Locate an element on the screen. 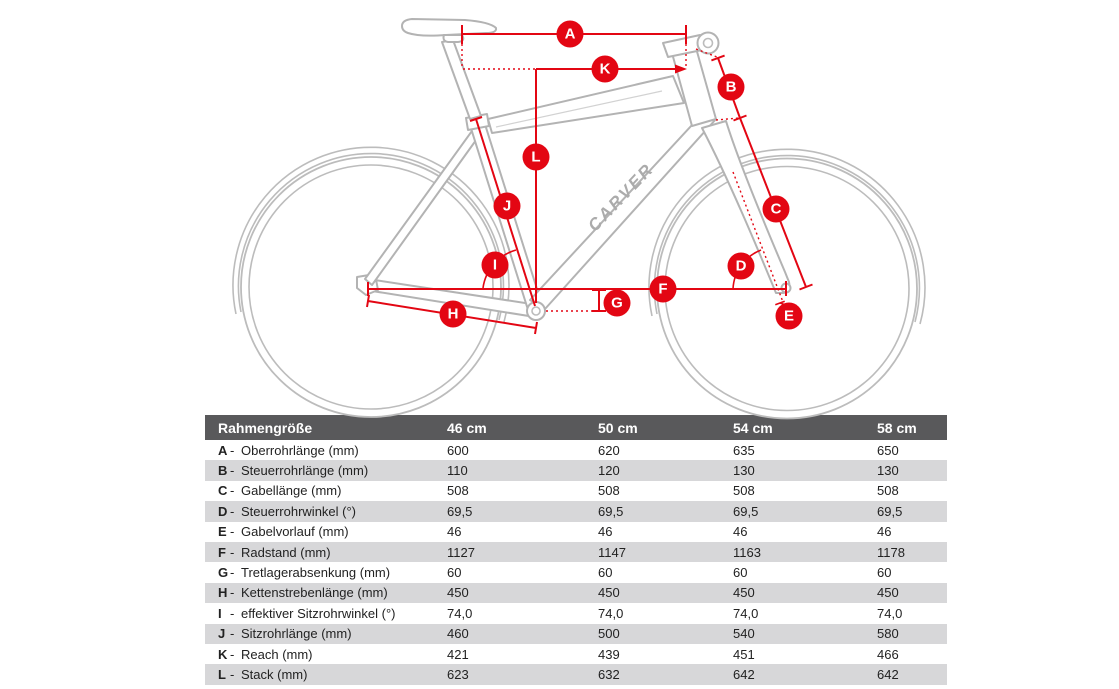 Image resolution: width=1119 pixels, height=689 pixels. row-label: D - Steuerrohrwinkel (°) is located at coordinates (287, 511).